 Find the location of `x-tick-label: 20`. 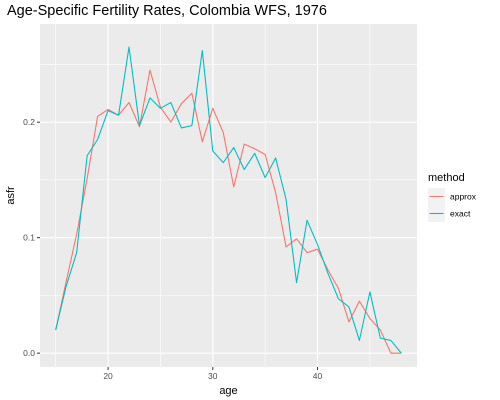

x-tick-label: 20 is located at coordinates (108, 376).